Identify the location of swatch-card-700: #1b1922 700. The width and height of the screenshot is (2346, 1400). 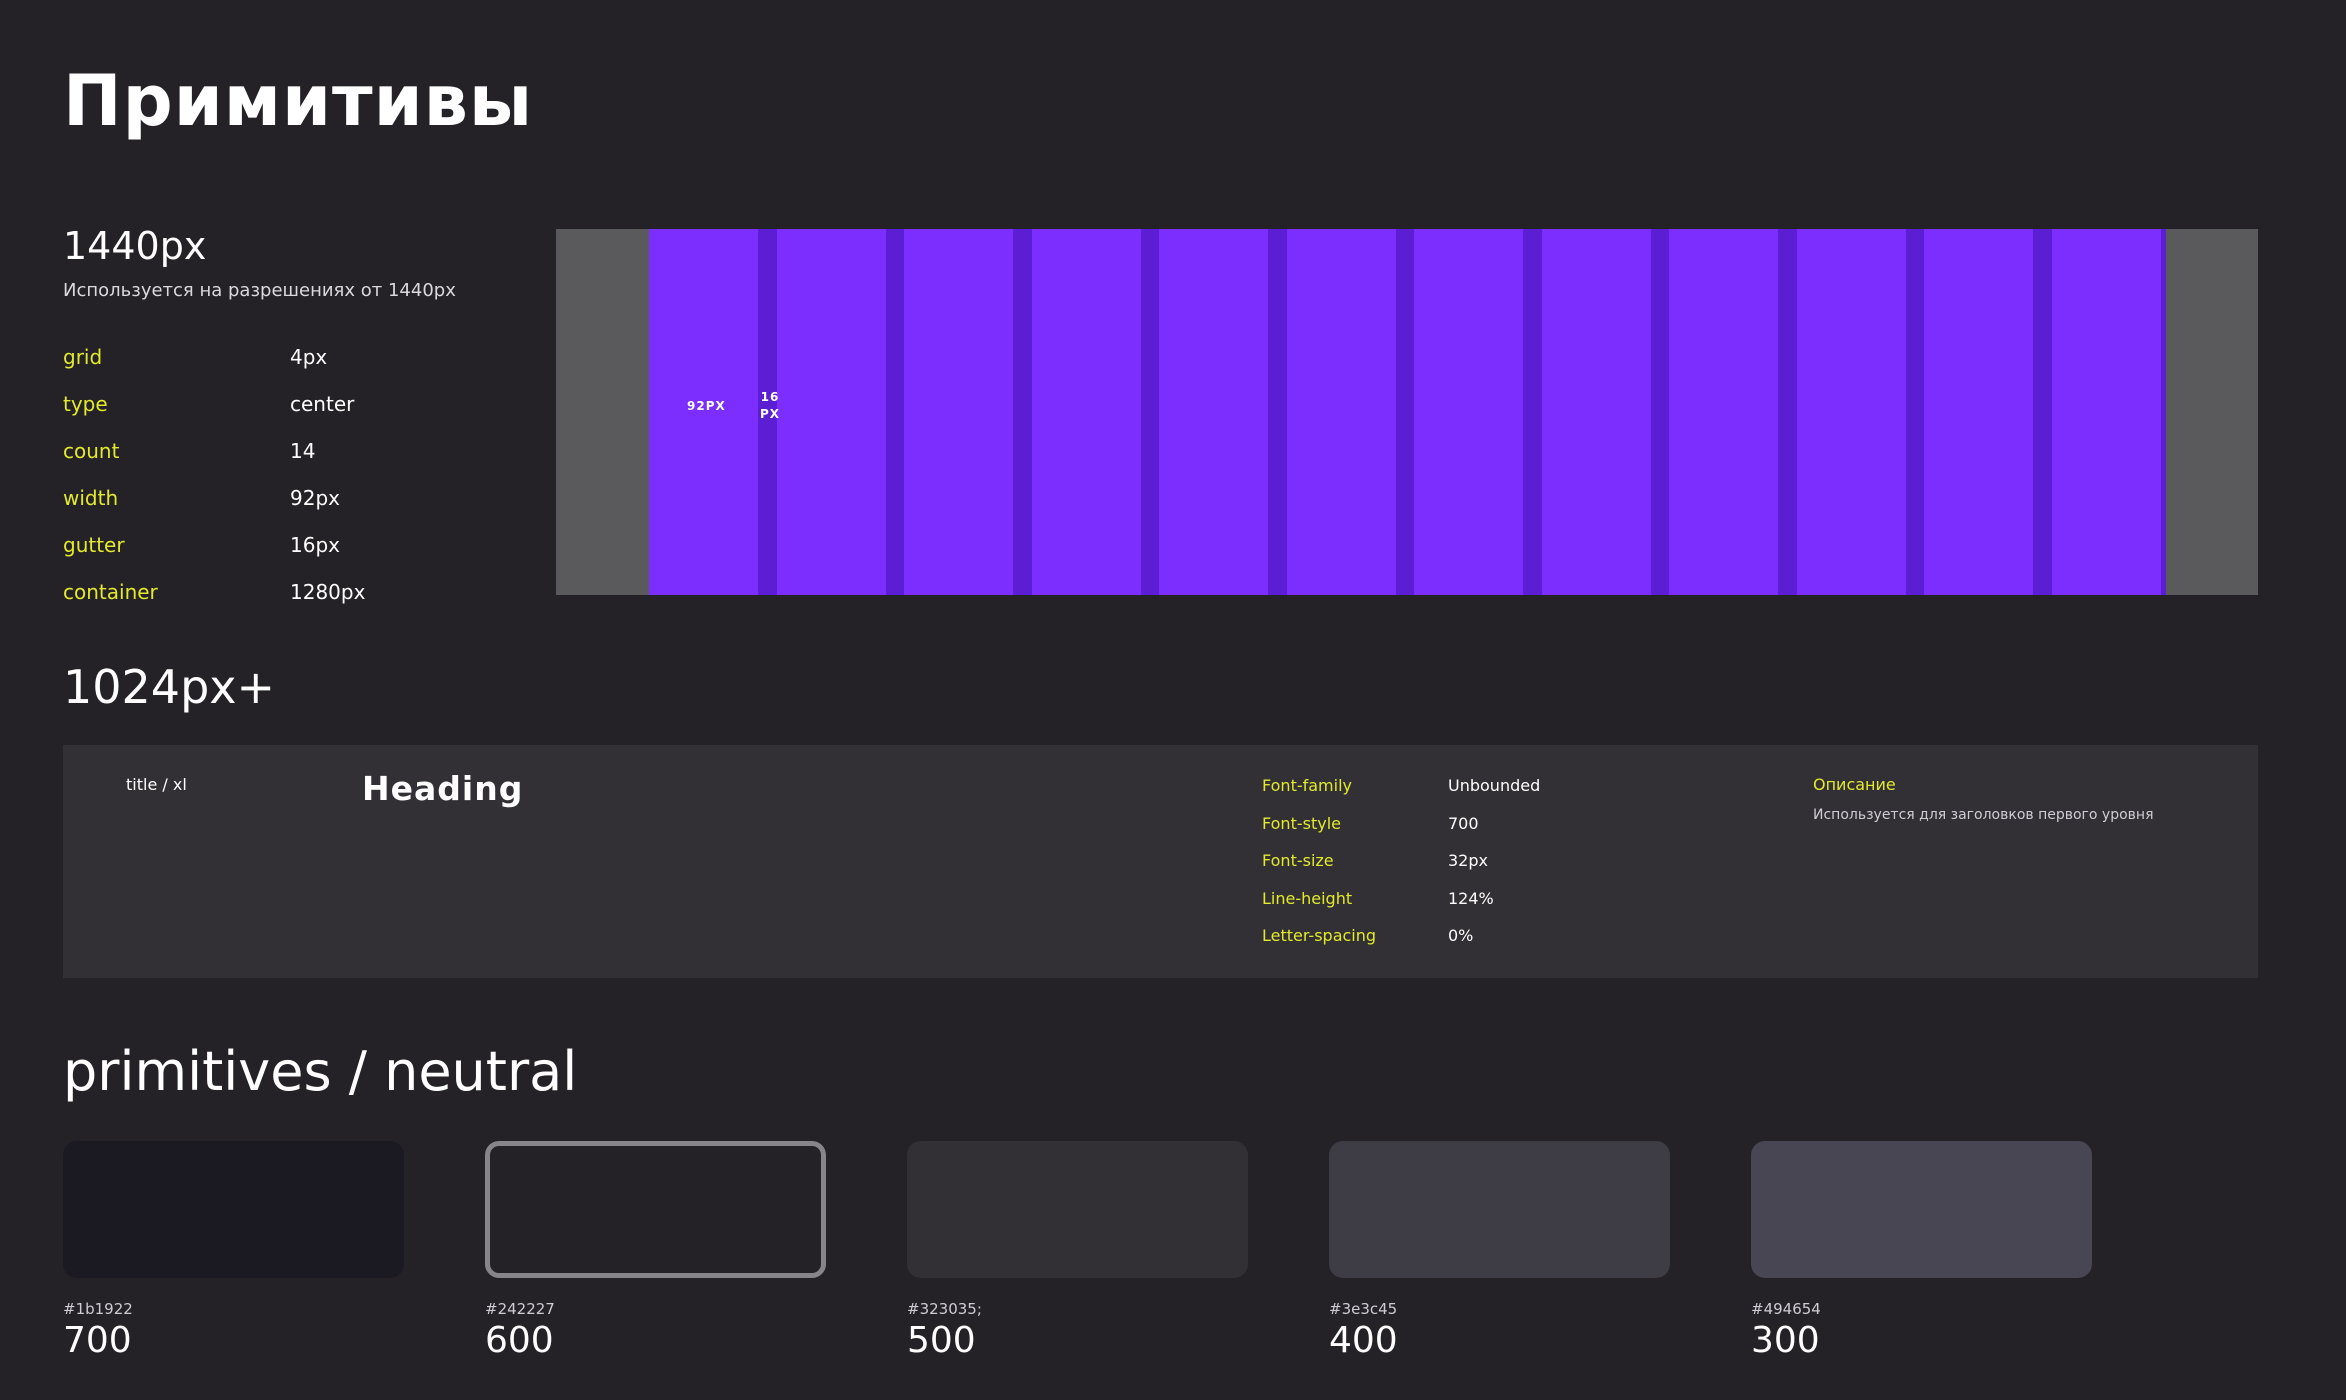
(233, 1251).